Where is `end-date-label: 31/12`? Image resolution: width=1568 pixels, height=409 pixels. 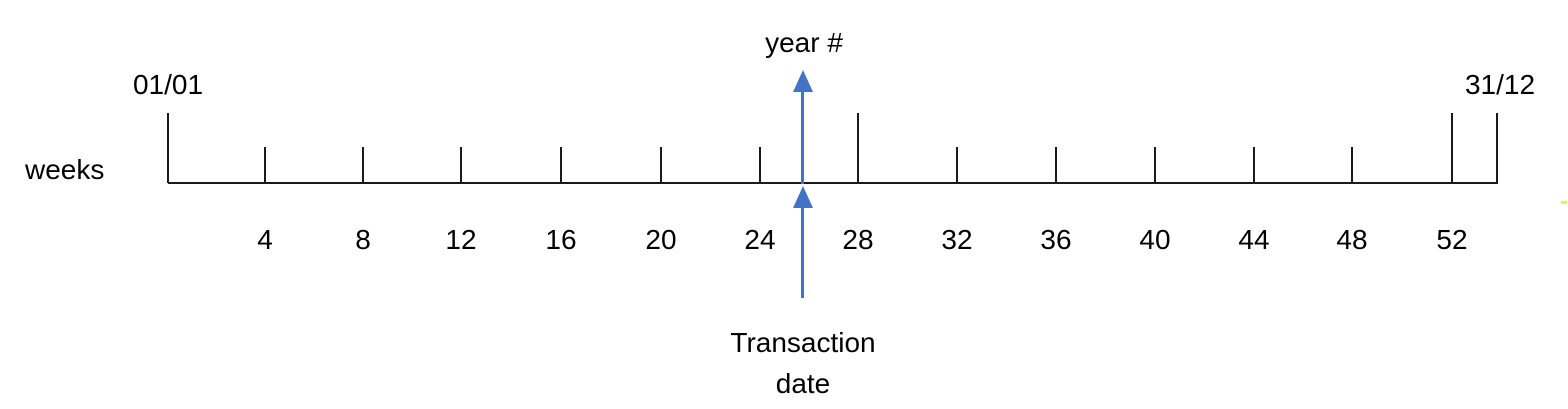 end-date-label: 31/12 is located at coordinates (1500, 84).